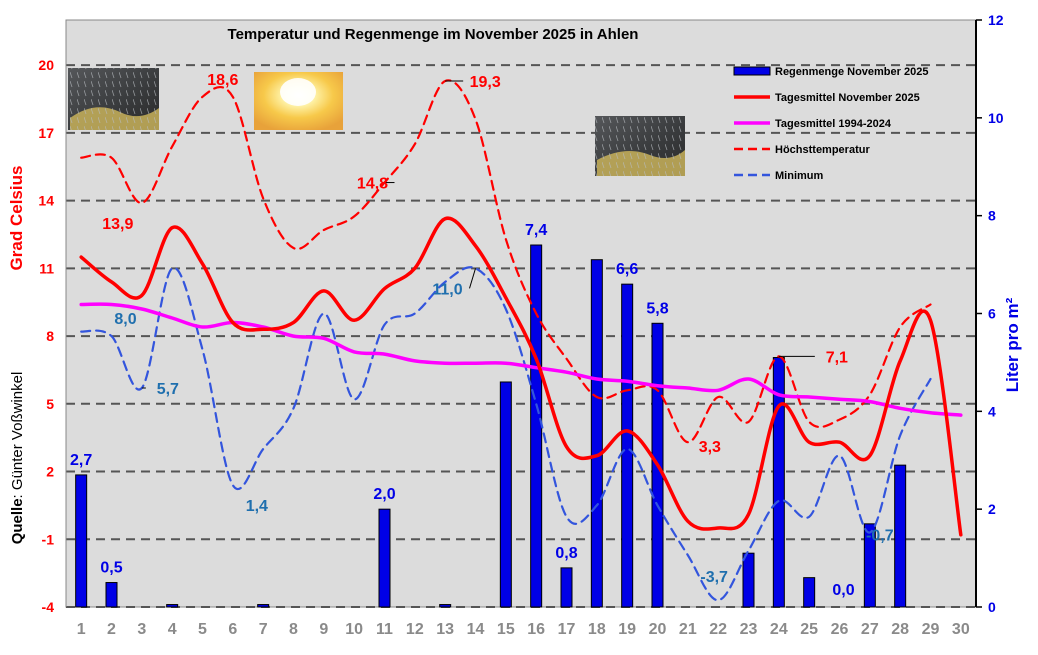 Image resolution: width=1038 pixels, height=655 pixels. I want to click on source-credit: Quelle: Günter Voßwinkel, so click(17, 458).